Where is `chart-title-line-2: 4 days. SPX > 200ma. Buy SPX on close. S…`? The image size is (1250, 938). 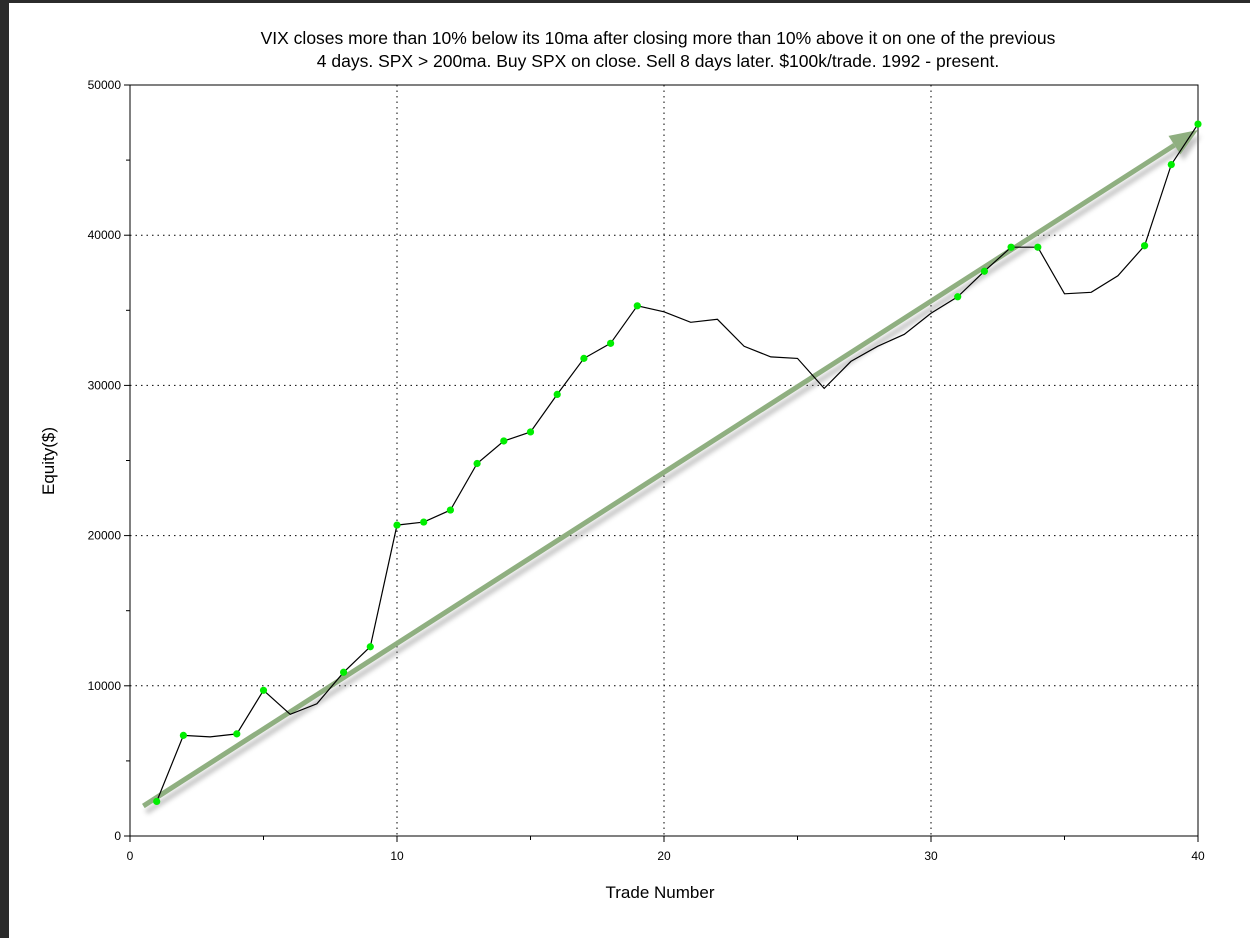 chart-title-line-2: 4 days. SPX > 200ma. Buy SPX on close. S… is located at coordinates (658, 61).